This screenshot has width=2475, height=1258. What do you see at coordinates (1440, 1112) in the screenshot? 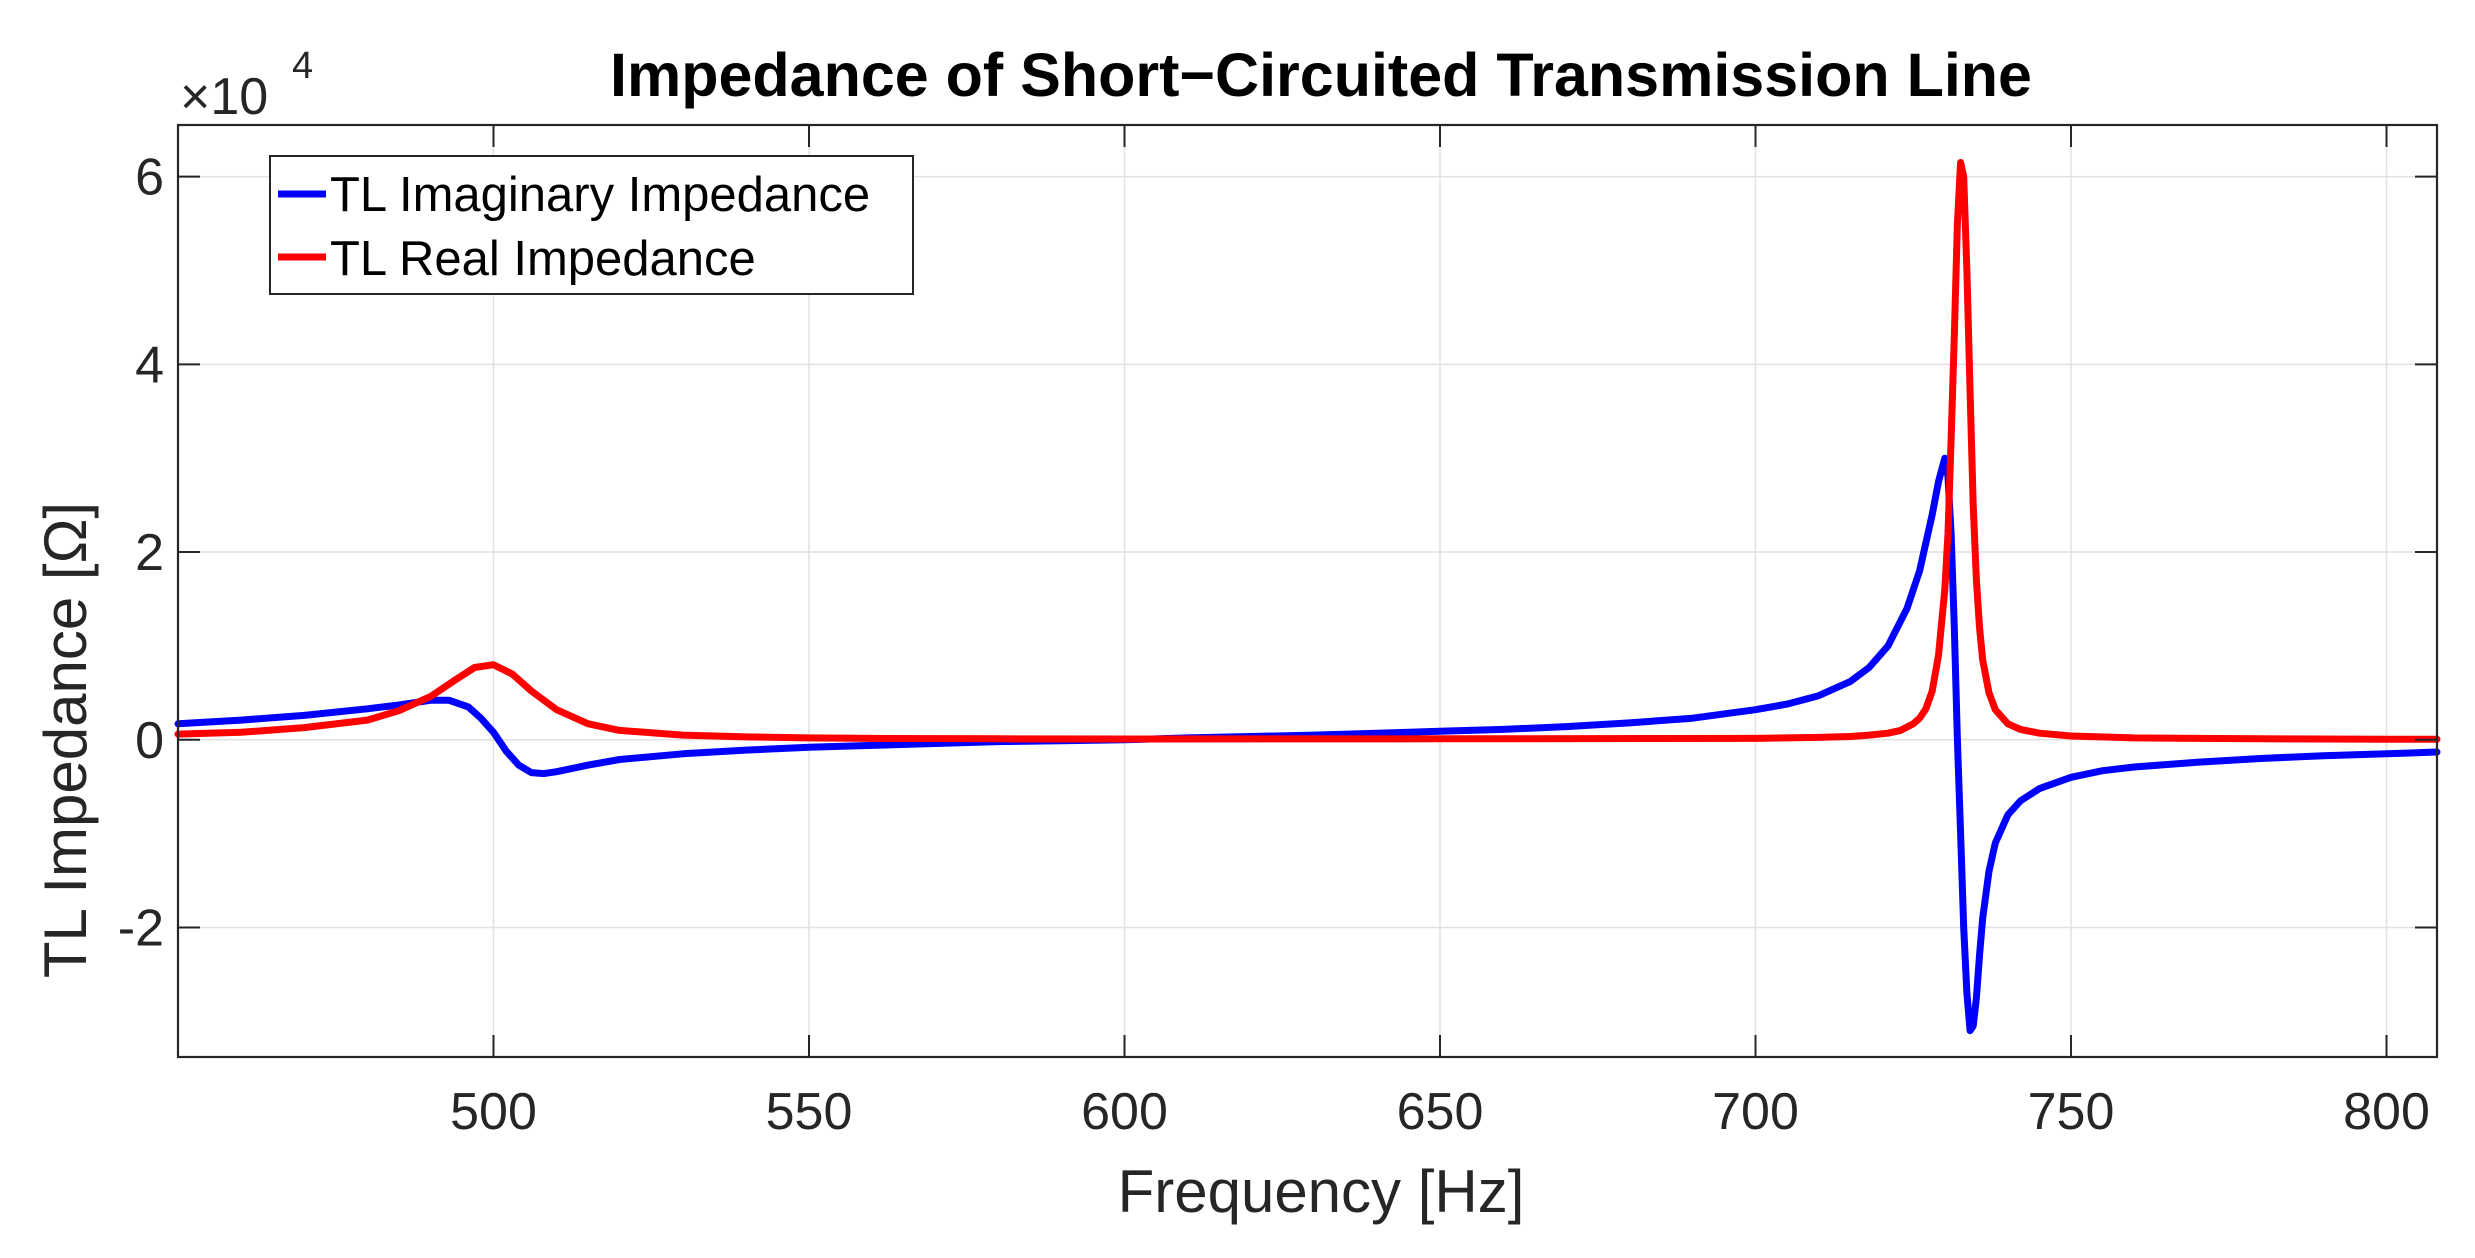
I see `x-tick-label: 650` at bounding box center [1440, 1112].